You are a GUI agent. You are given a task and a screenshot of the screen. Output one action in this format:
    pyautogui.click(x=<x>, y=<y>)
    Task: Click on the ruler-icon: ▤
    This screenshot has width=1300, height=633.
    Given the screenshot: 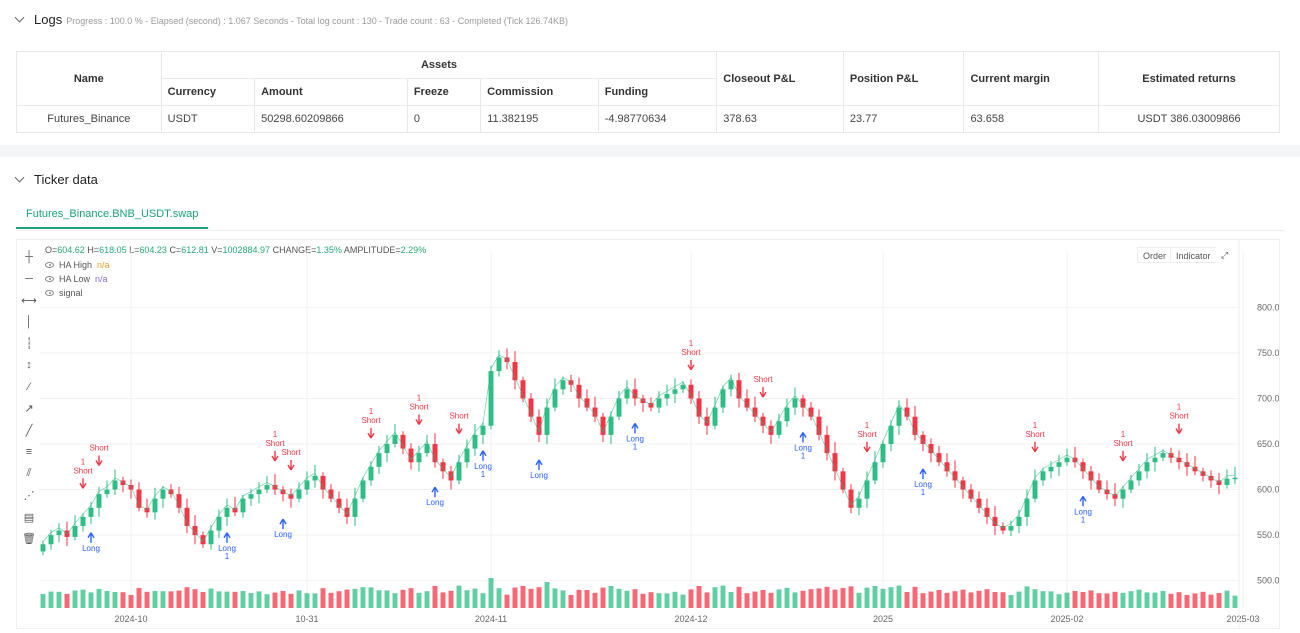 What is the action you would take?
    pyautogui.click(x=29, y=517)
    